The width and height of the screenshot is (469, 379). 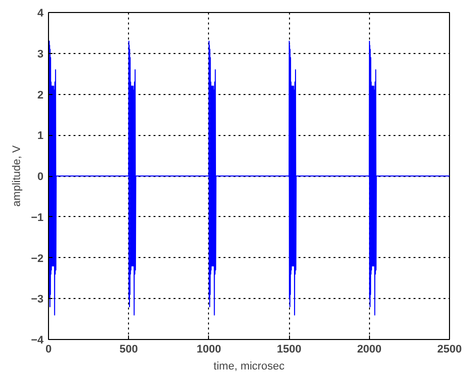 What do you see at coordinates (37, 258) in the screenshot?
I see `y-tick-label: −2` at bounding box center [37, 258].